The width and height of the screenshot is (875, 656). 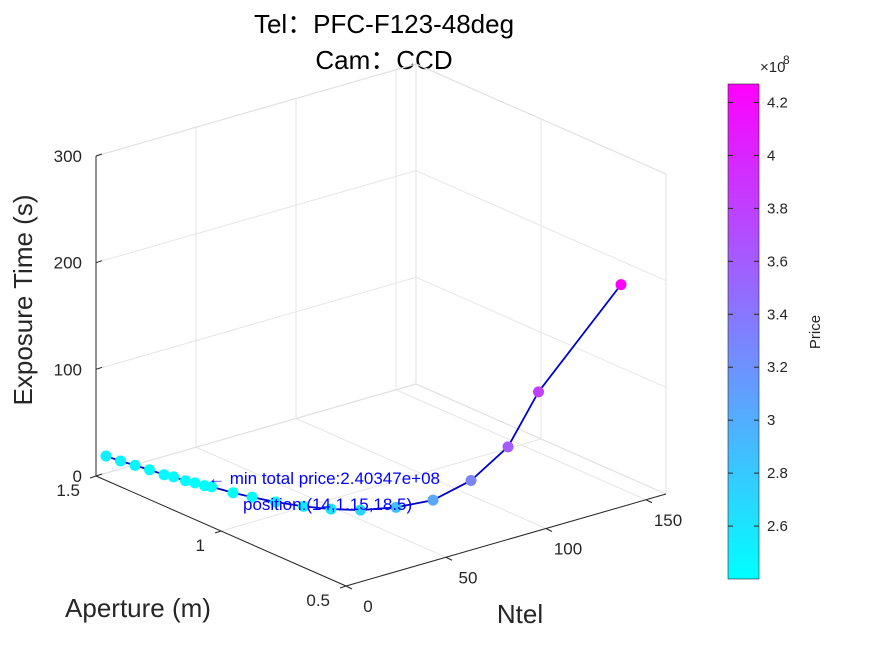 What do you see at coordinates (318, 600) in the screenshot?
I see `y-tick-label: 0.5` at bounding box center [318, 600].